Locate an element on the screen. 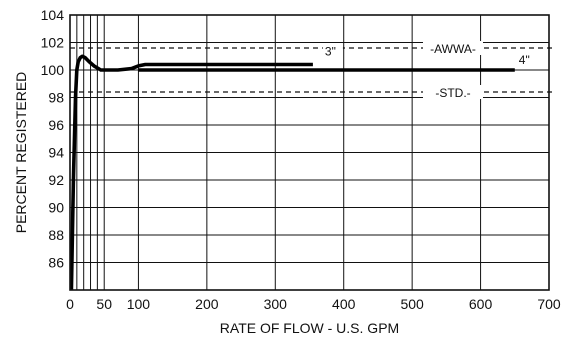  x-tick-label: 50 is located at coordinates (104, 304).